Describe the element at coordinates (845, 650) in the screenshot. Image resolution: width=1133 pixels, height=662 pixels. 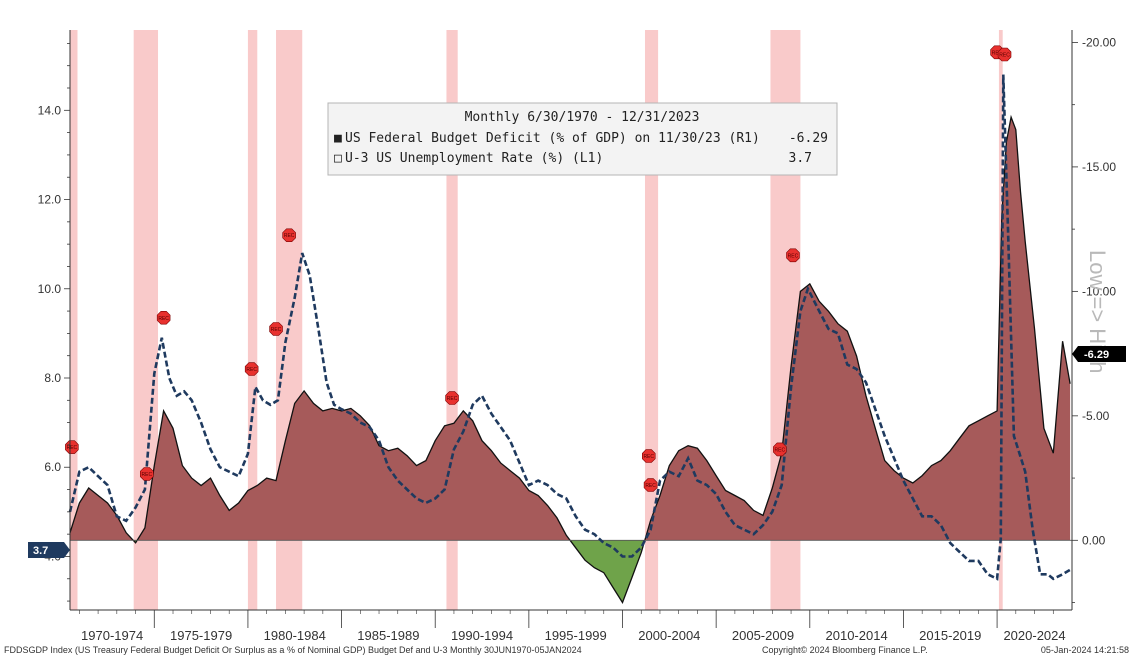
I see `footer-copyright: Copyright© 2024 Bloomberg Finance L.P.` at that location.